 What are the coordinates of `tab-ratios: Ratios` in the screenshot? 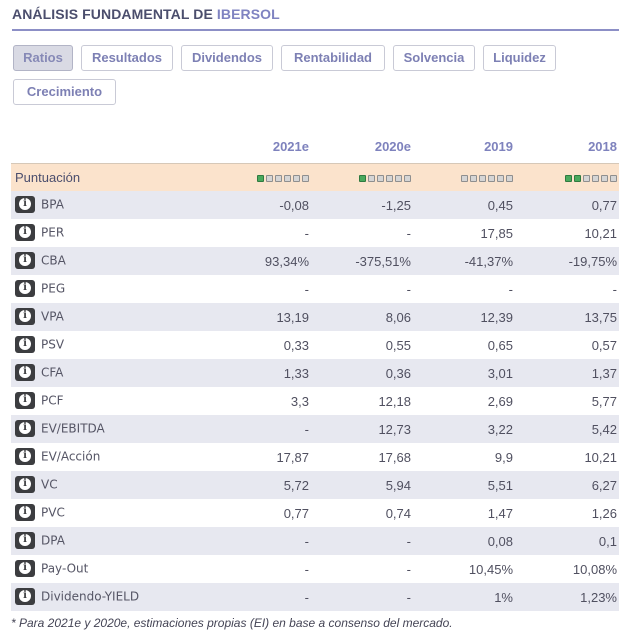 It's located at (43, 58).